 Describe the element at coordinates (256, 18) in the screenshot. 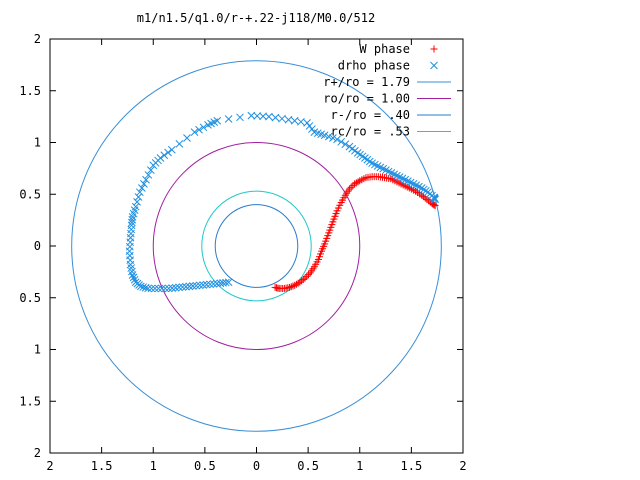

I see `chart-title: m1/n1.5/q1.0/r-+.22-j118/M0.0/512` at that location.